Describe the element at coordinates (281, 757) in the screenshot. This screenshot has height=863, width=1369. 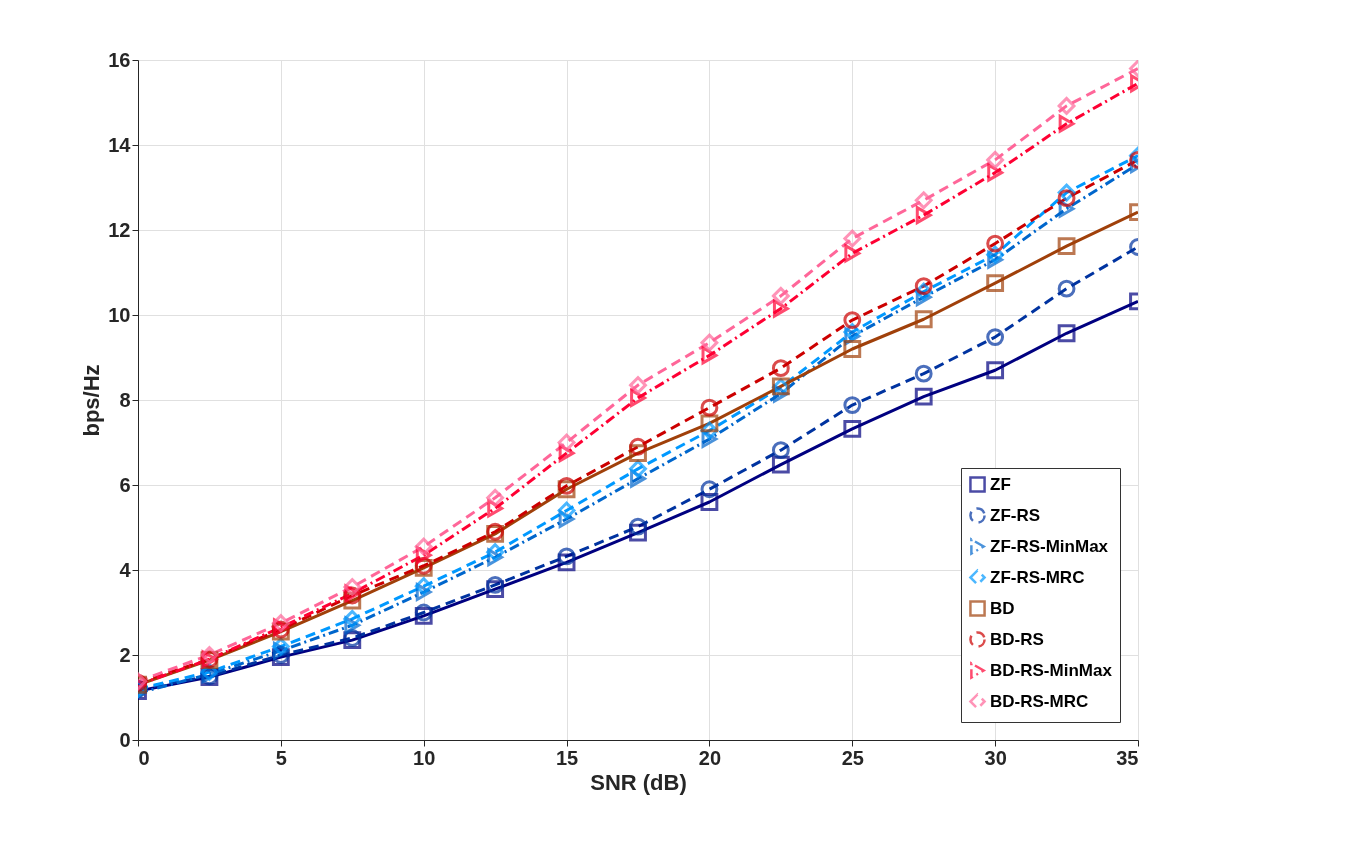
I see `x-tick-label: 5` at that location.